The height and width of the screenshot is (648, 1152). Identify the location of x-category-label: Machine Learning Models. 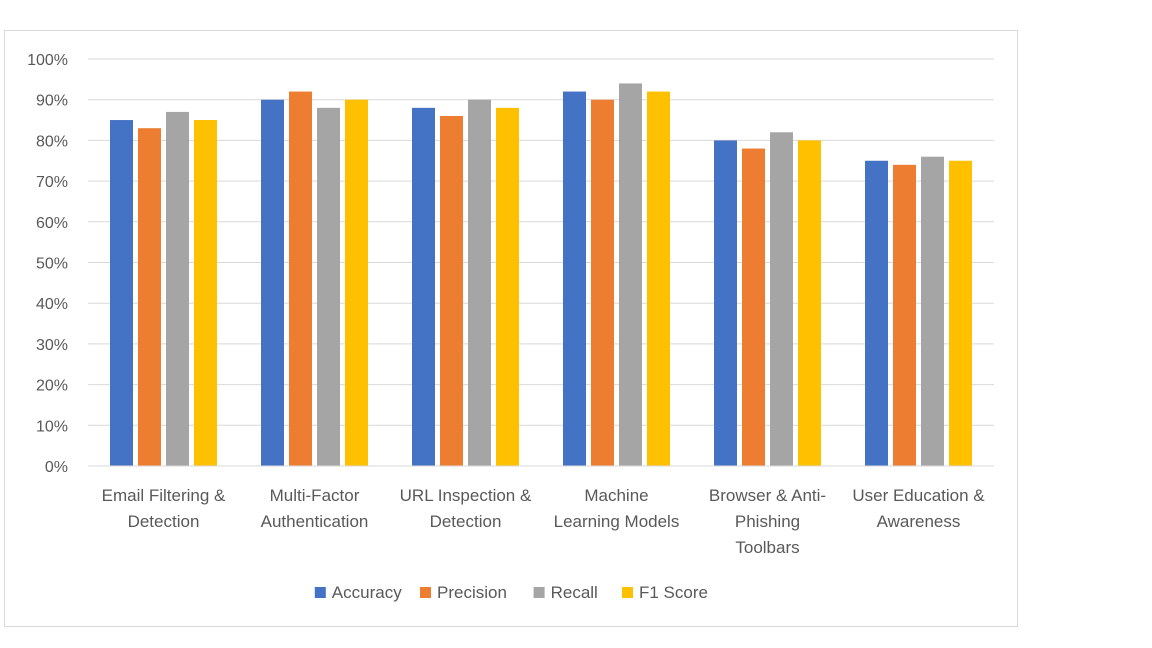
(617, 508).